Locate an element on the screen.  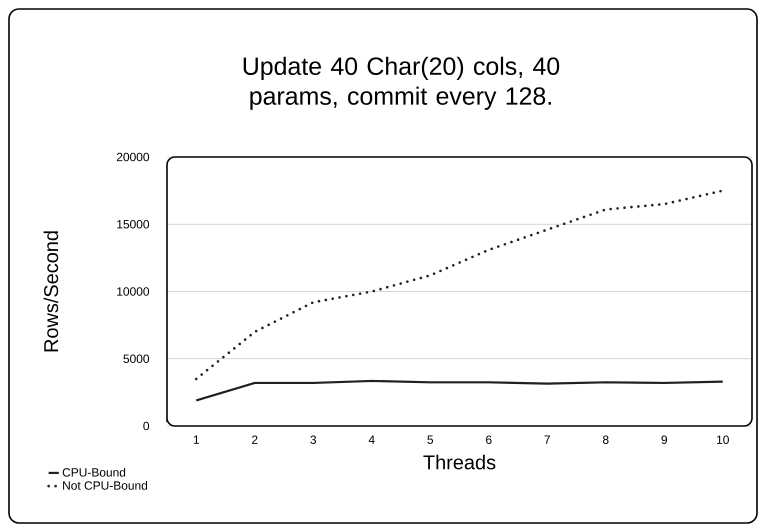
x-tick-label: 2 is located at coordinates (255, 440).